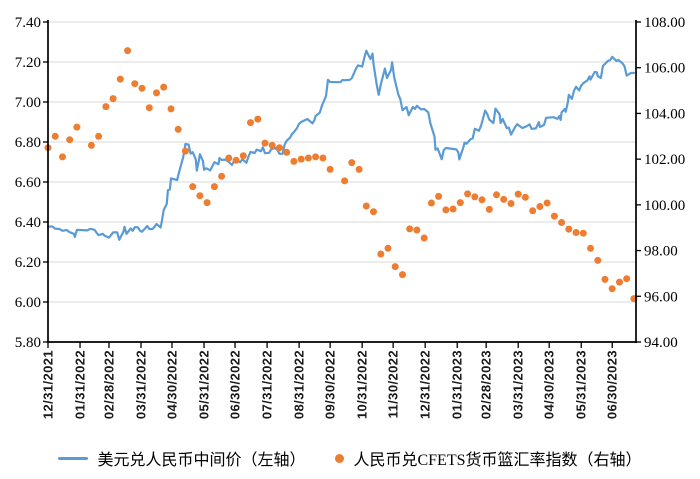 Image resolution: width=700 pixels, height=479 pixels. Describe the element at coordinates (486, 384) in the screenshot. I see `x-axis-tick-label: 02/28/2023` at that location.